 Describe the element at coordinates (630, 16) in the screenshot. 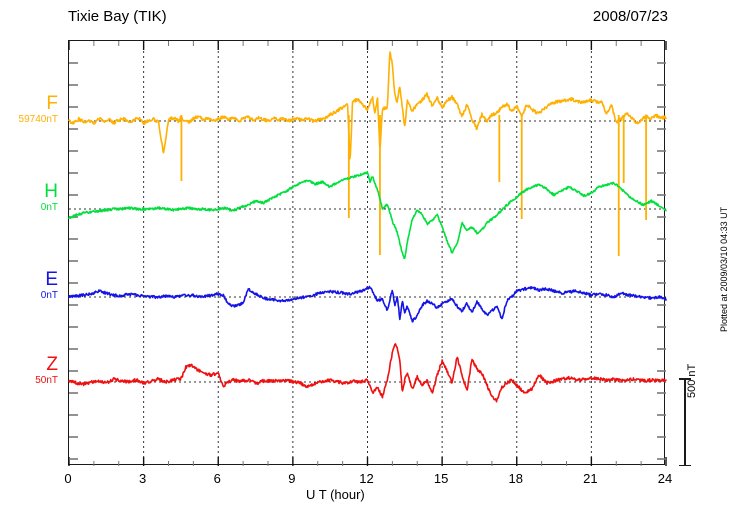

I see `observation-date: 2008/07/23` at that location.